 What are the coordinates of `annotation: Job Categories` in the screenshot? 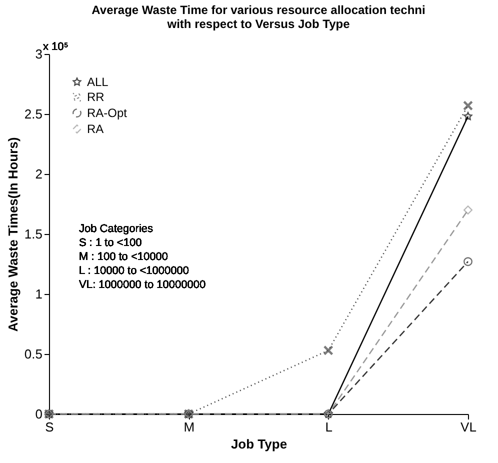 It's located at (116, 229).